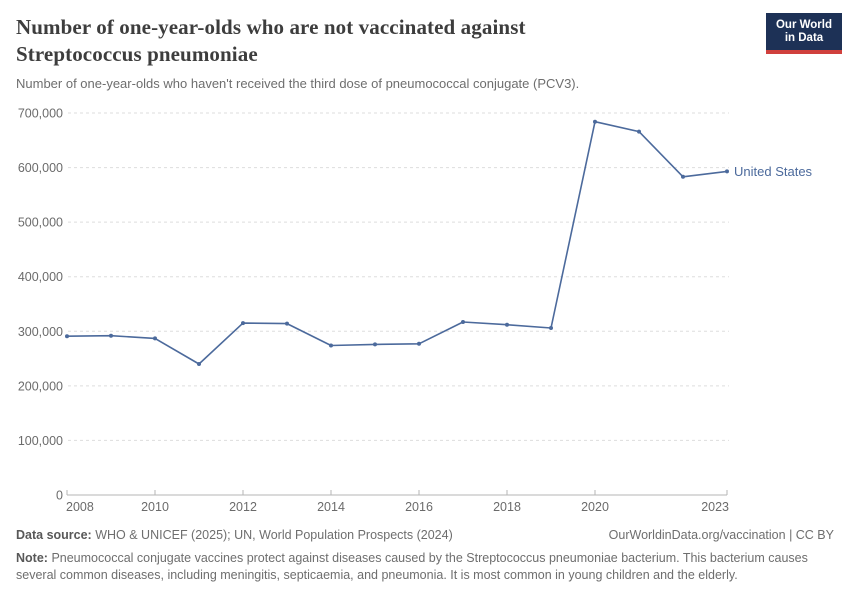 This screenshot has width=850, height=600. Describe the element at coordinates (375, 344) in the screenshot. I see `data-point-2015` at that location.